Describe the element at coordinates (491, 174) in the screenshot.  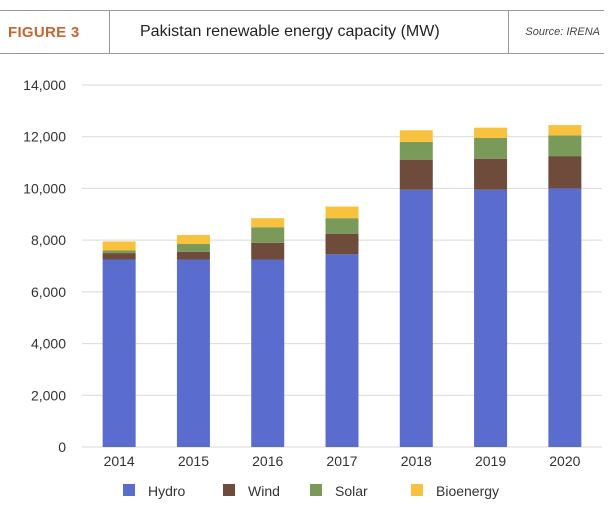
I see `bar-wind-2019` at that location.